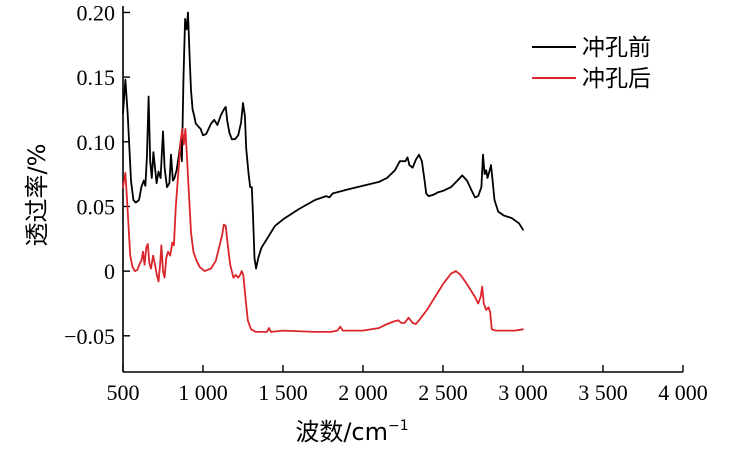 This screenshot has height=466, width=751. I want to click on legend-label-after: 冲孔后, so click(616, 79).